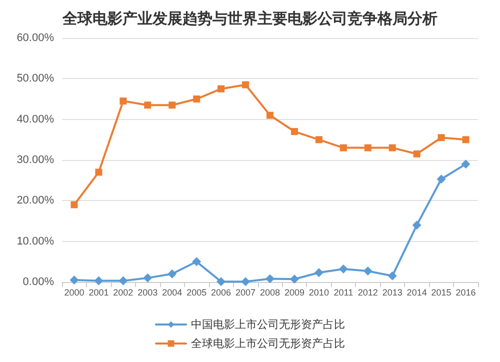 Image resolution: width=500 pixels, height=362 pixels. I want to click on y-tick-label: 20.00%, so click(35, 200).